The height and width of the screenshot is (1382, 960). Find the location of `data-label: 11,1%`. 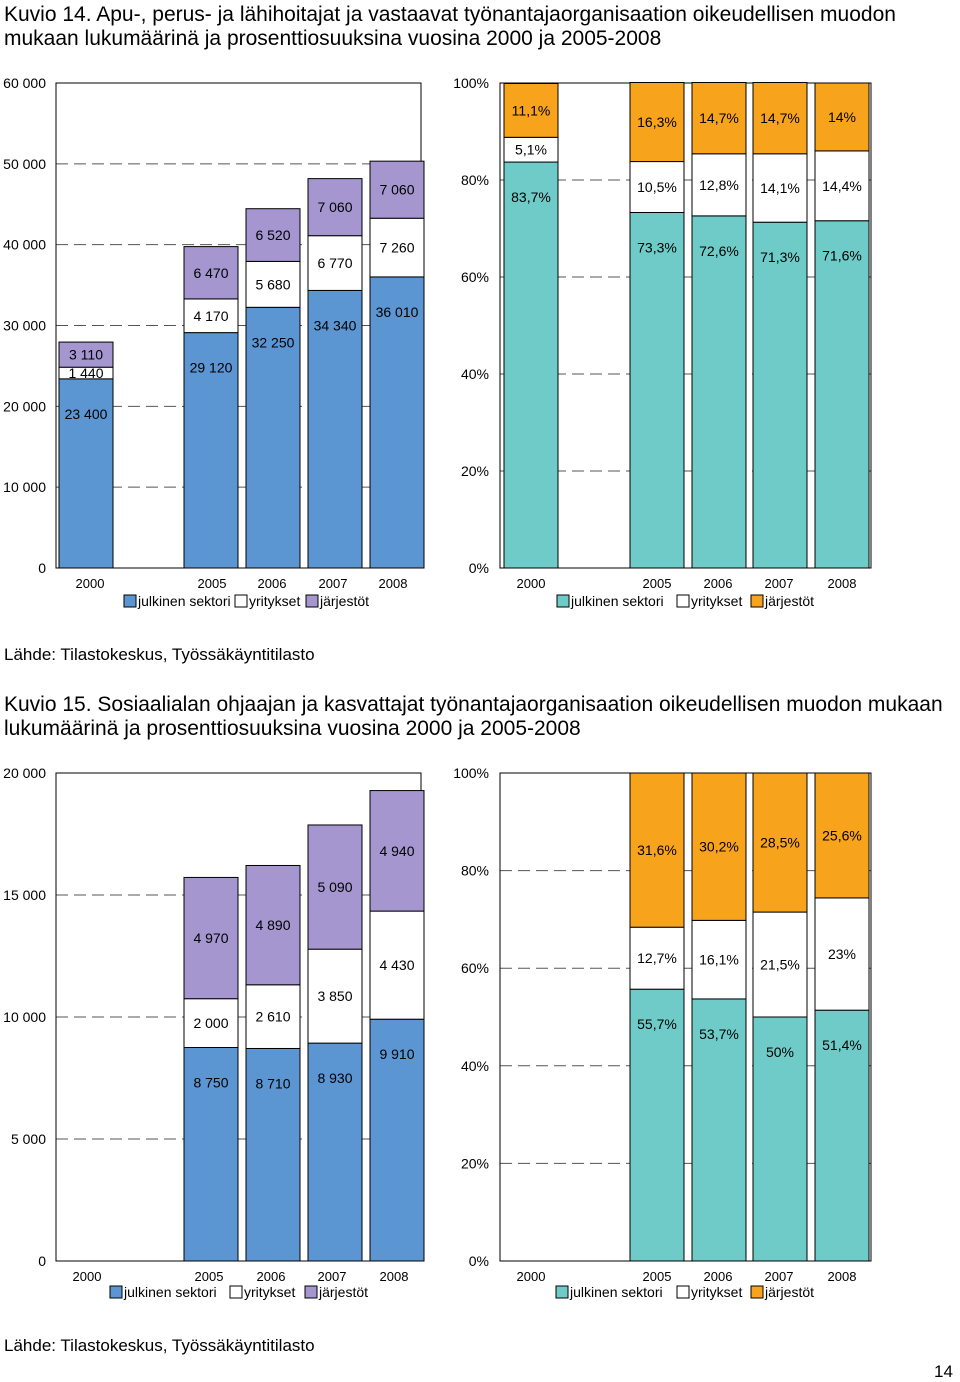

data-label: 11,1% is located at coordinates (531, 110).